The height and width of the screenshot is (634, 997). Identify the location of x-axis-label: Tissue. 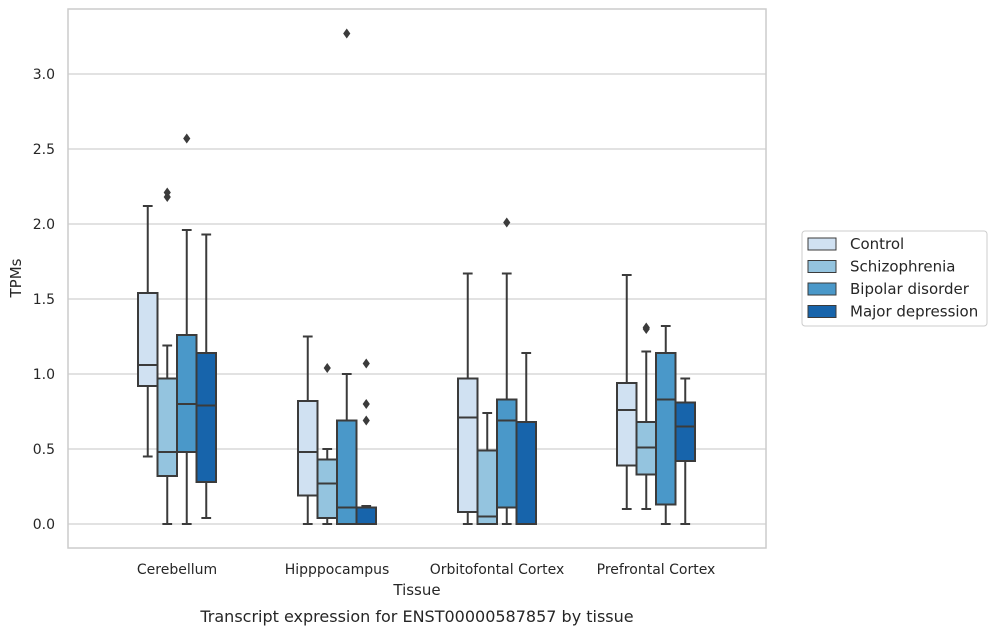
(416, 590).